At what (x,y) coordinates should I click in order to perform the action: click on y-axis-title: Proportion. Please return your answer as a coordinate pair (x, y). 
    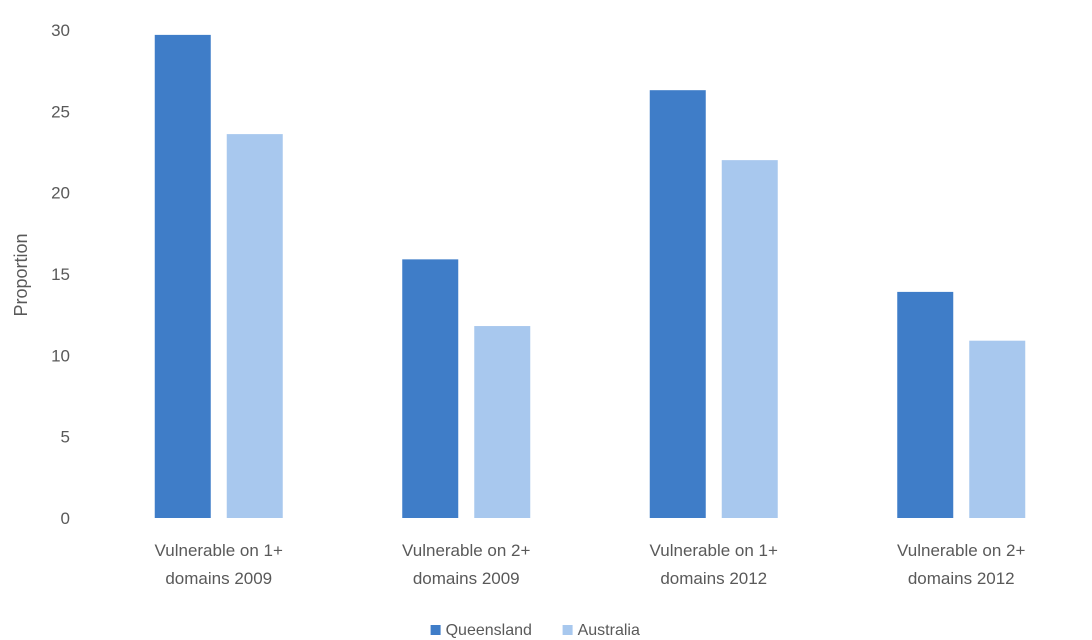
    Looking at the image, I should click on (21, 274).